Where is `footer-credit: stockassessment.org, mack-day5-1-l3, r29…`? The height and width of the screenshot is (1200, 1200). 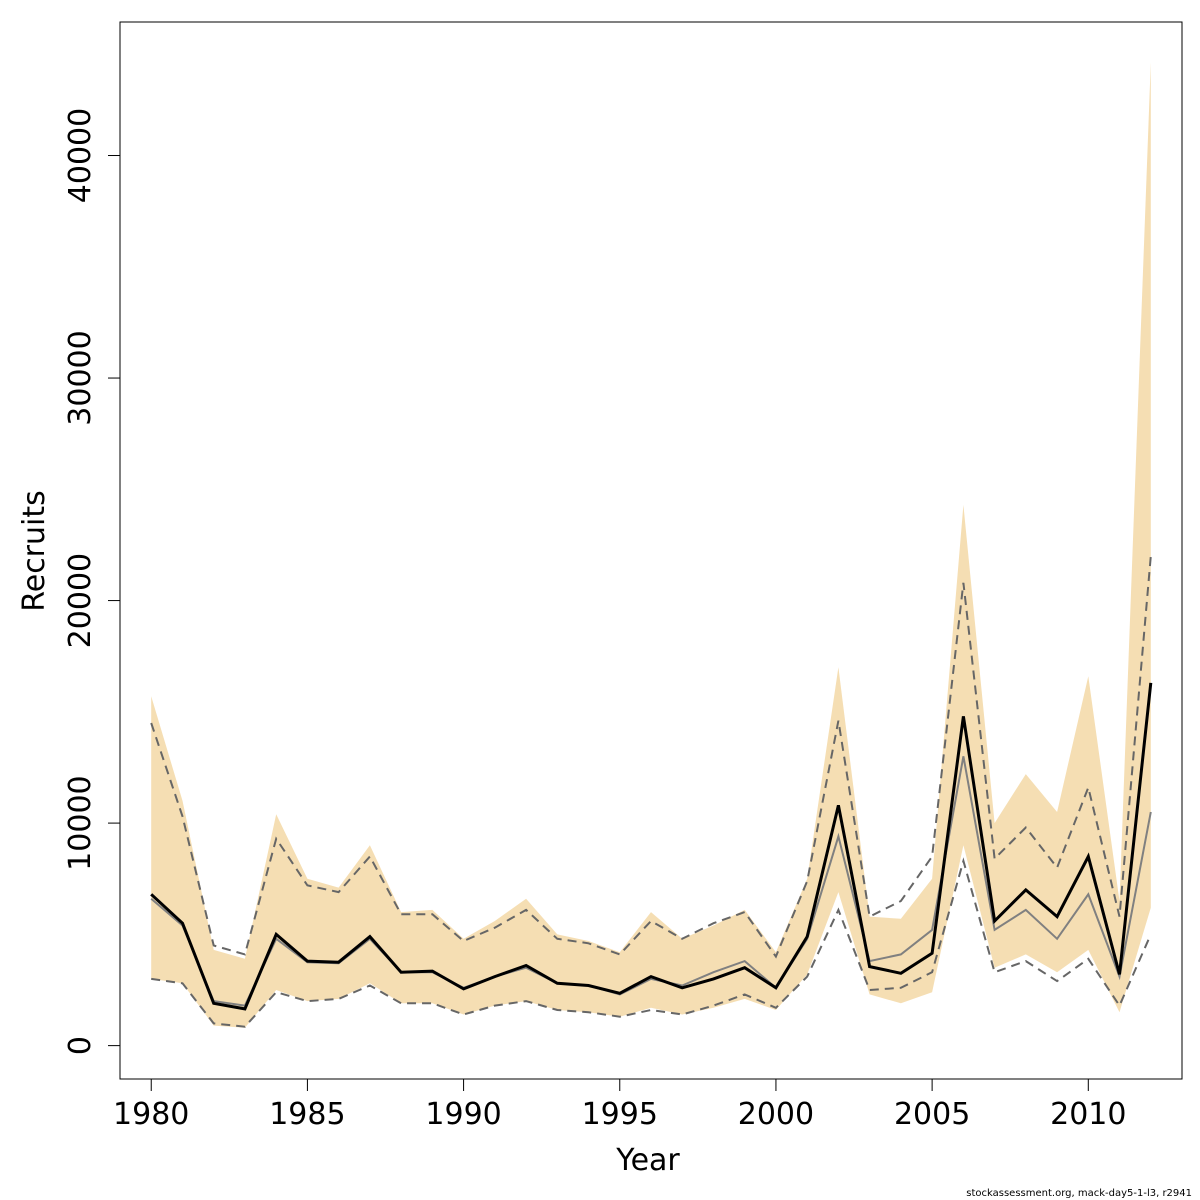 footer-credit: stockassessment.org, mack-day5-1-l3, r29… is located at coordinates (1079, 1193).